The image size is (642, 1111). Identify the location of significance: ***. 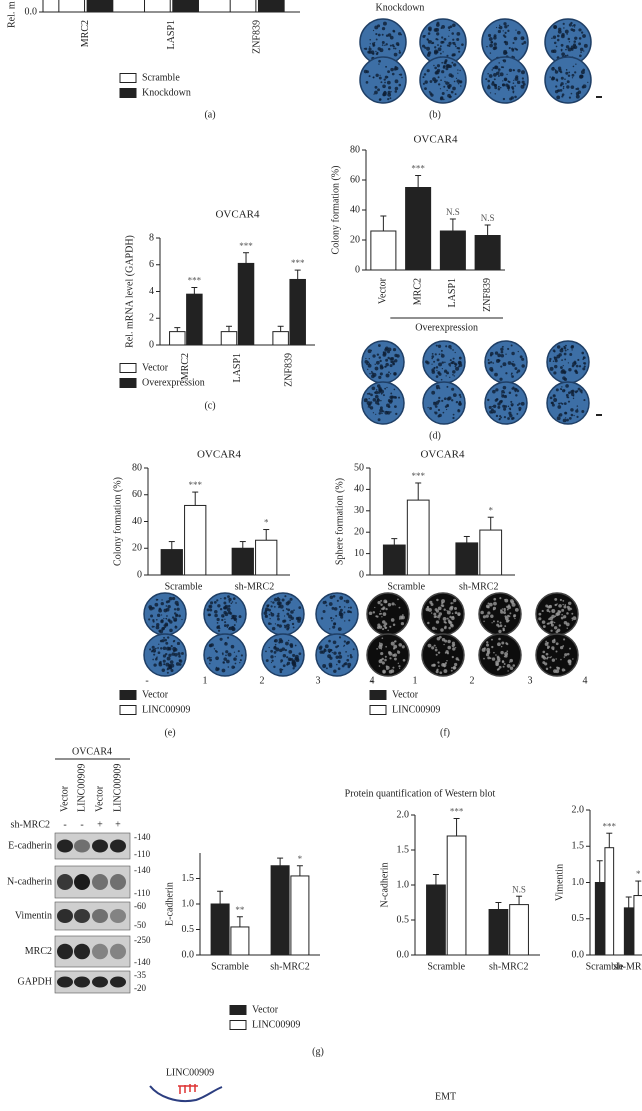
(610, 826).